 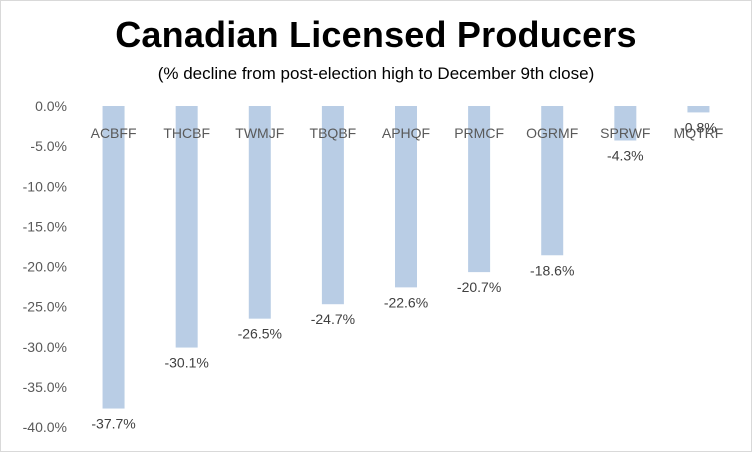 I want to click on chart-title: Canadian Licensed Producers, so click(x=376, y=34).